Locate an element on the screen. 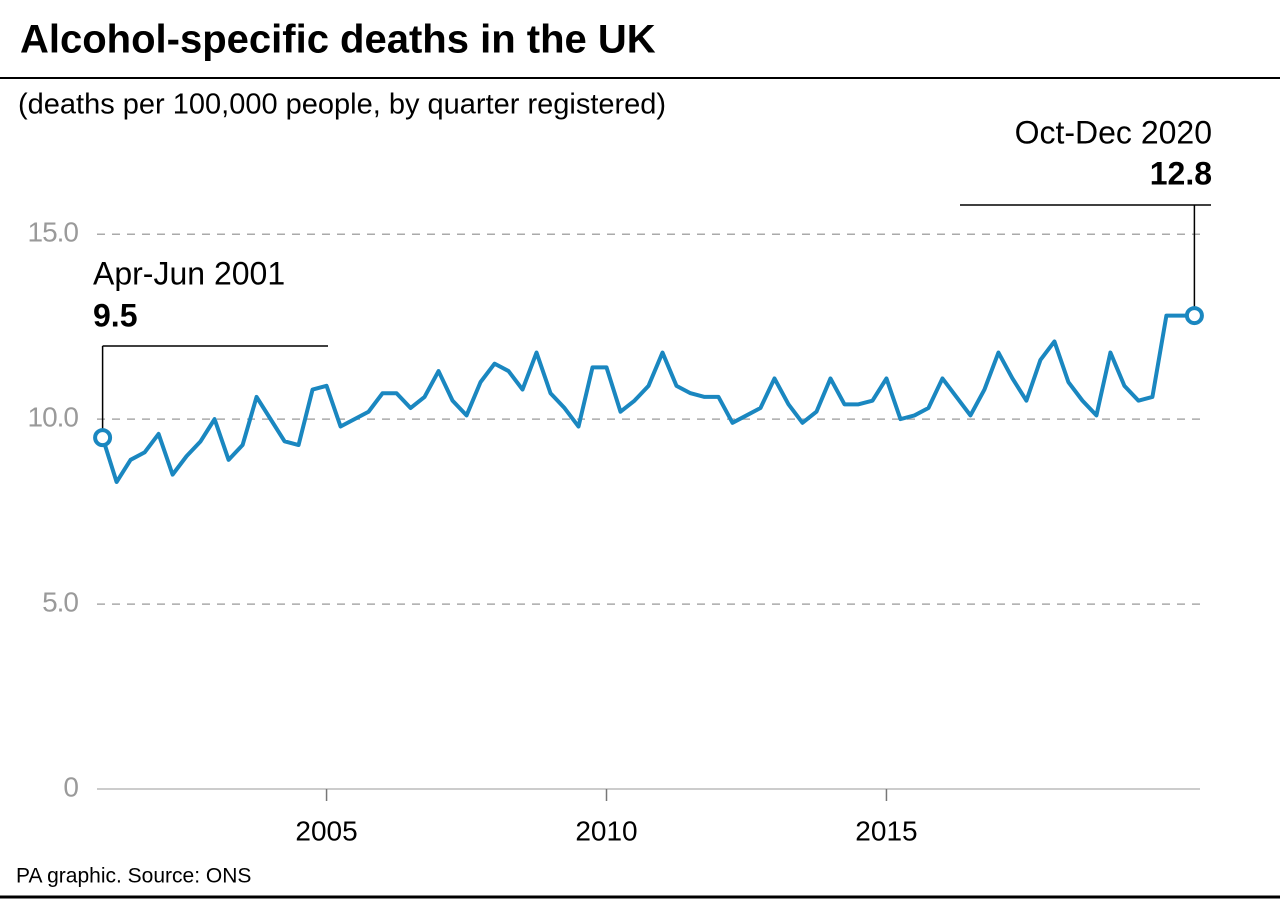 This screenshot has width=1280, height=904. y-tick-label: 10.0 is located at coordinates (53, 417).